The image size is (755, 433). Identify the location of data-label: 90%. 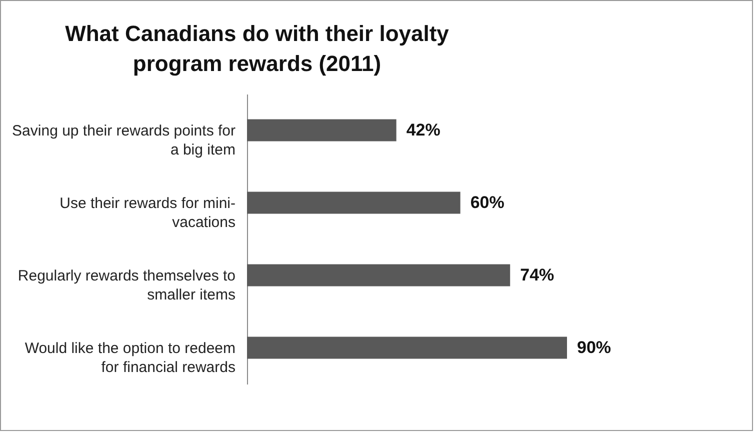
(594, 347).